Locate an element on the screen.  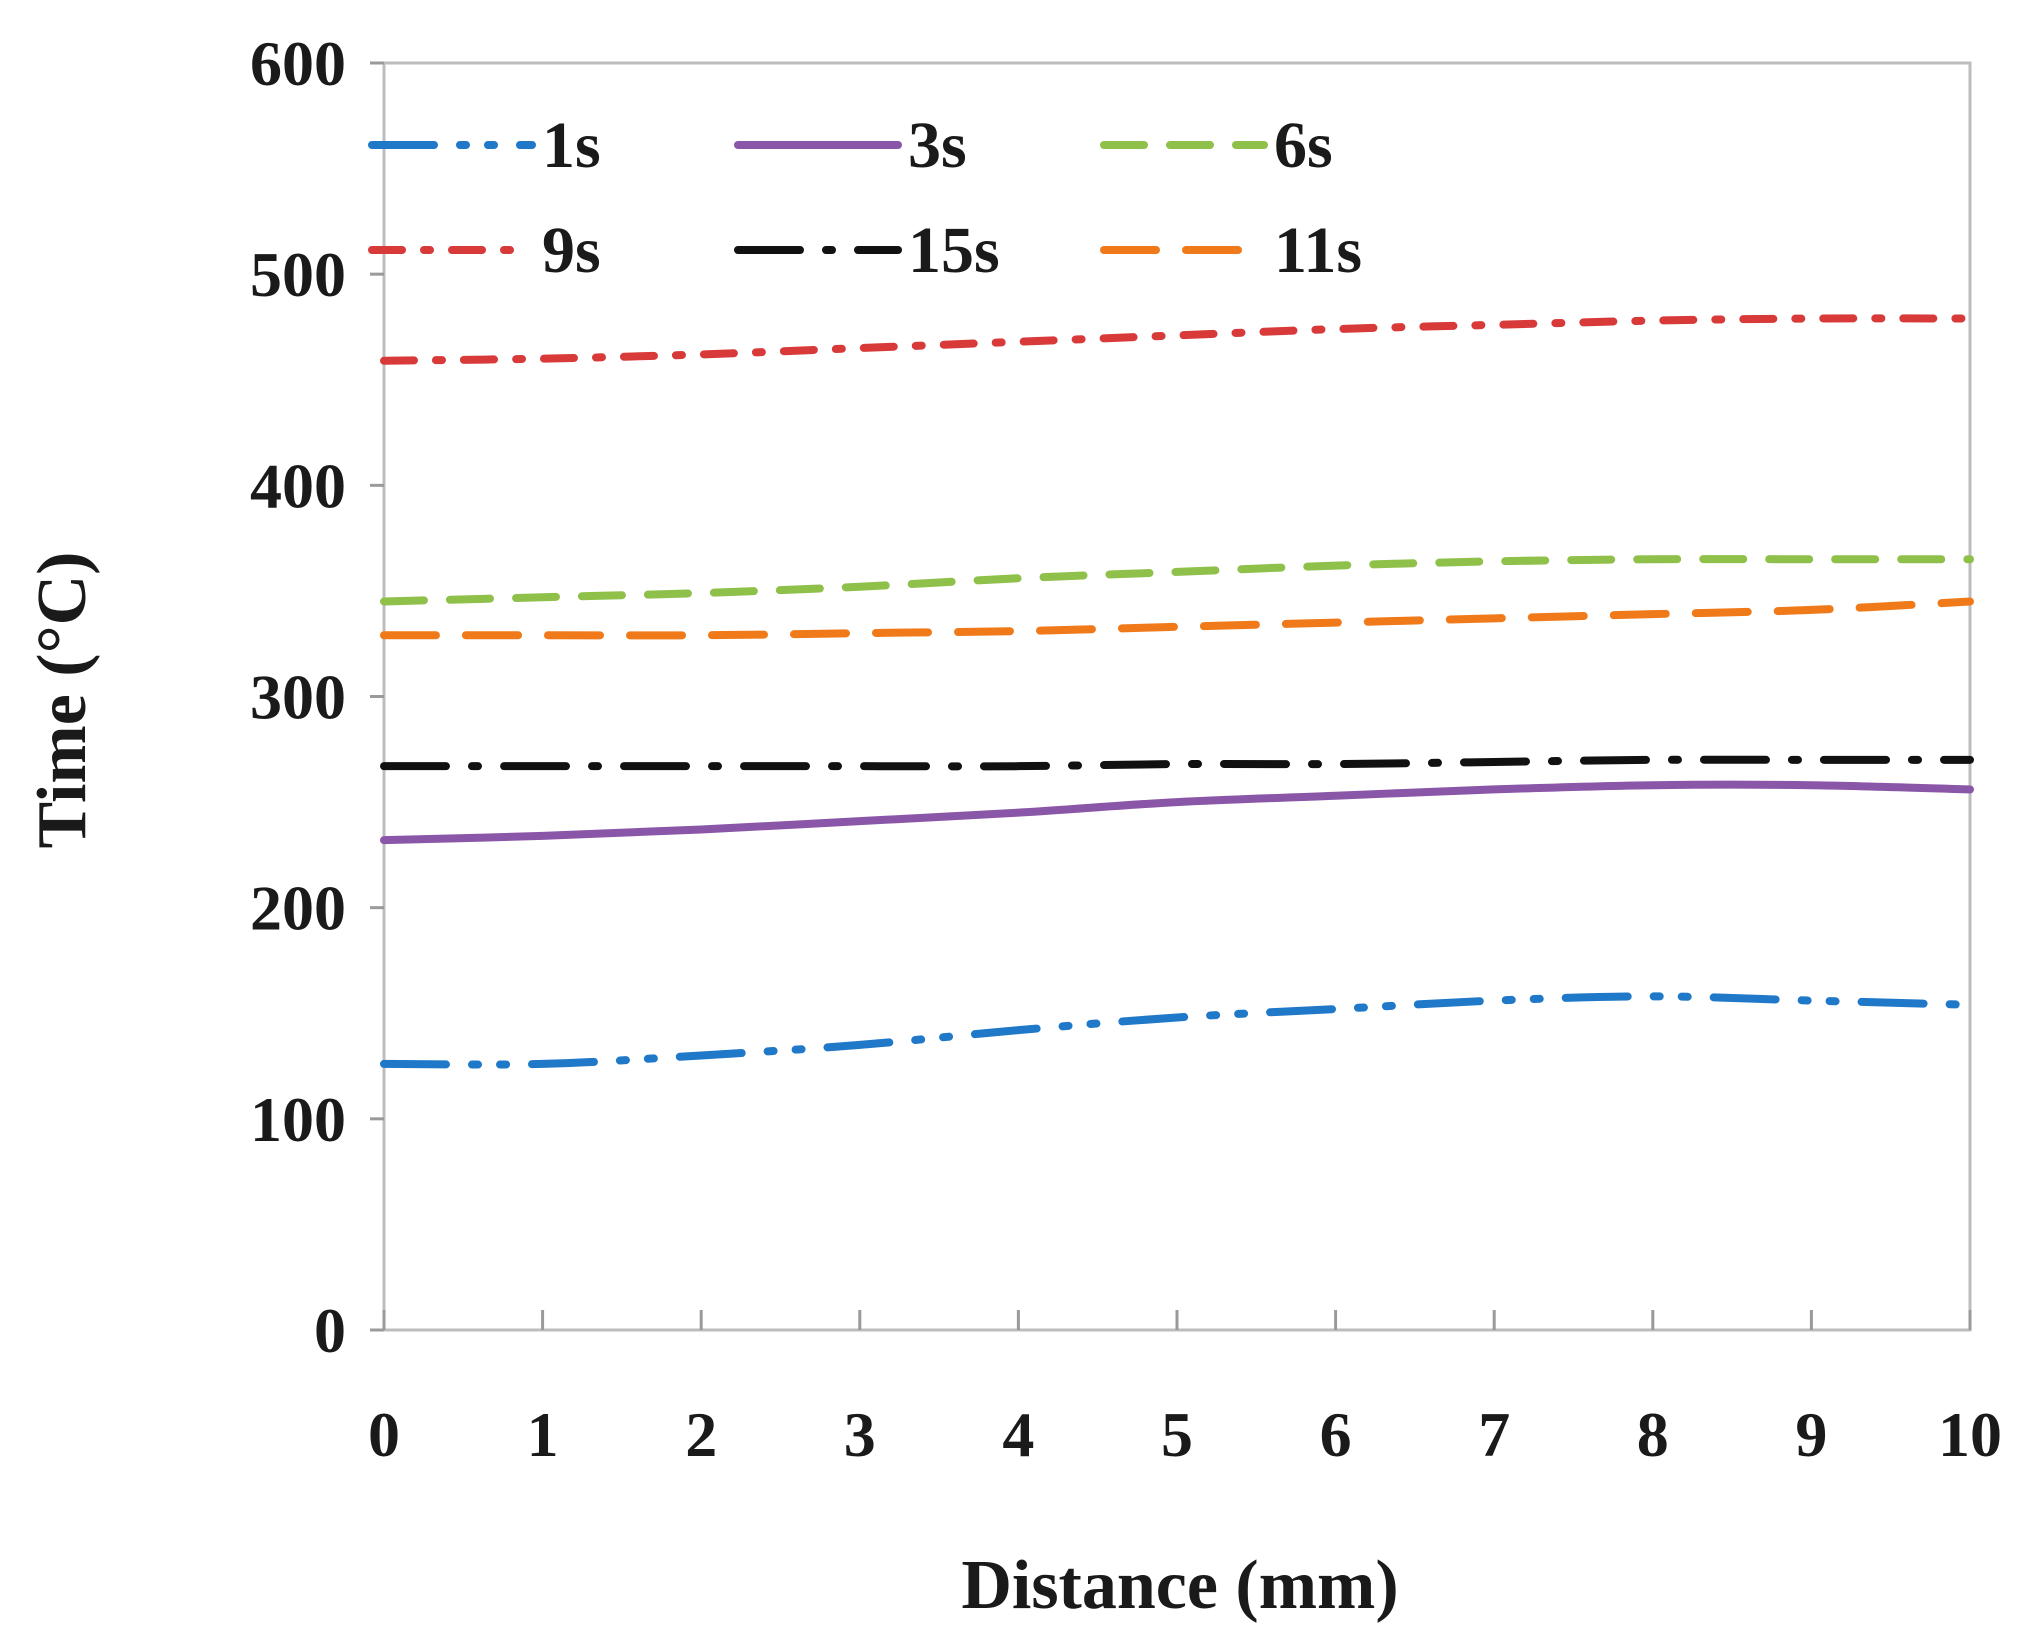
y-tick-label: 500 is located at coordinates (298, 274).